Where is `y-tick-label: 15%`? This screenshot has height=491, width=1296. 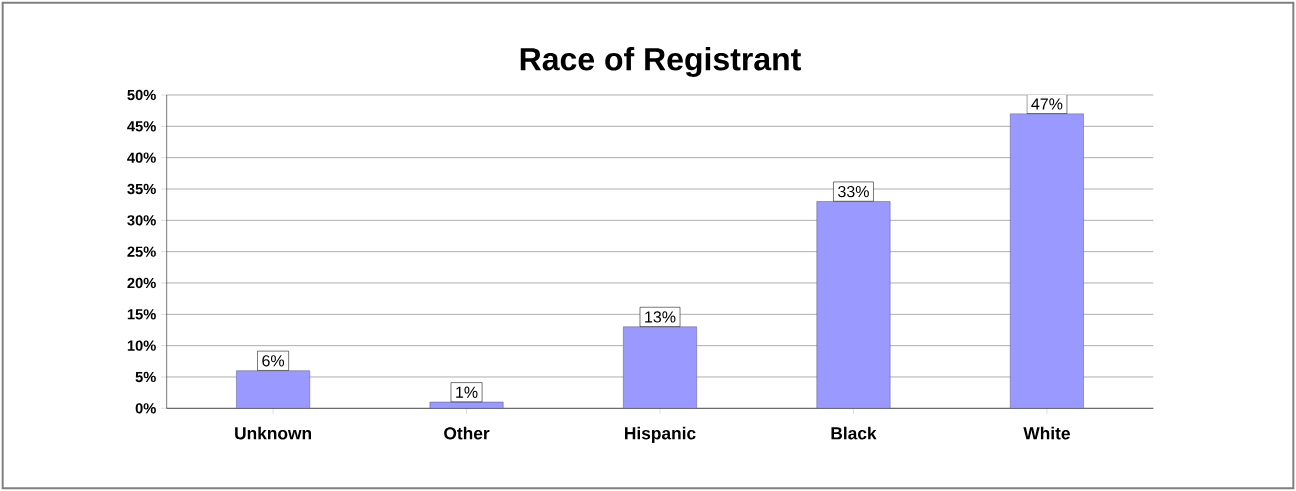
y-tick-label: 15% is located at coordinates (141, 314).